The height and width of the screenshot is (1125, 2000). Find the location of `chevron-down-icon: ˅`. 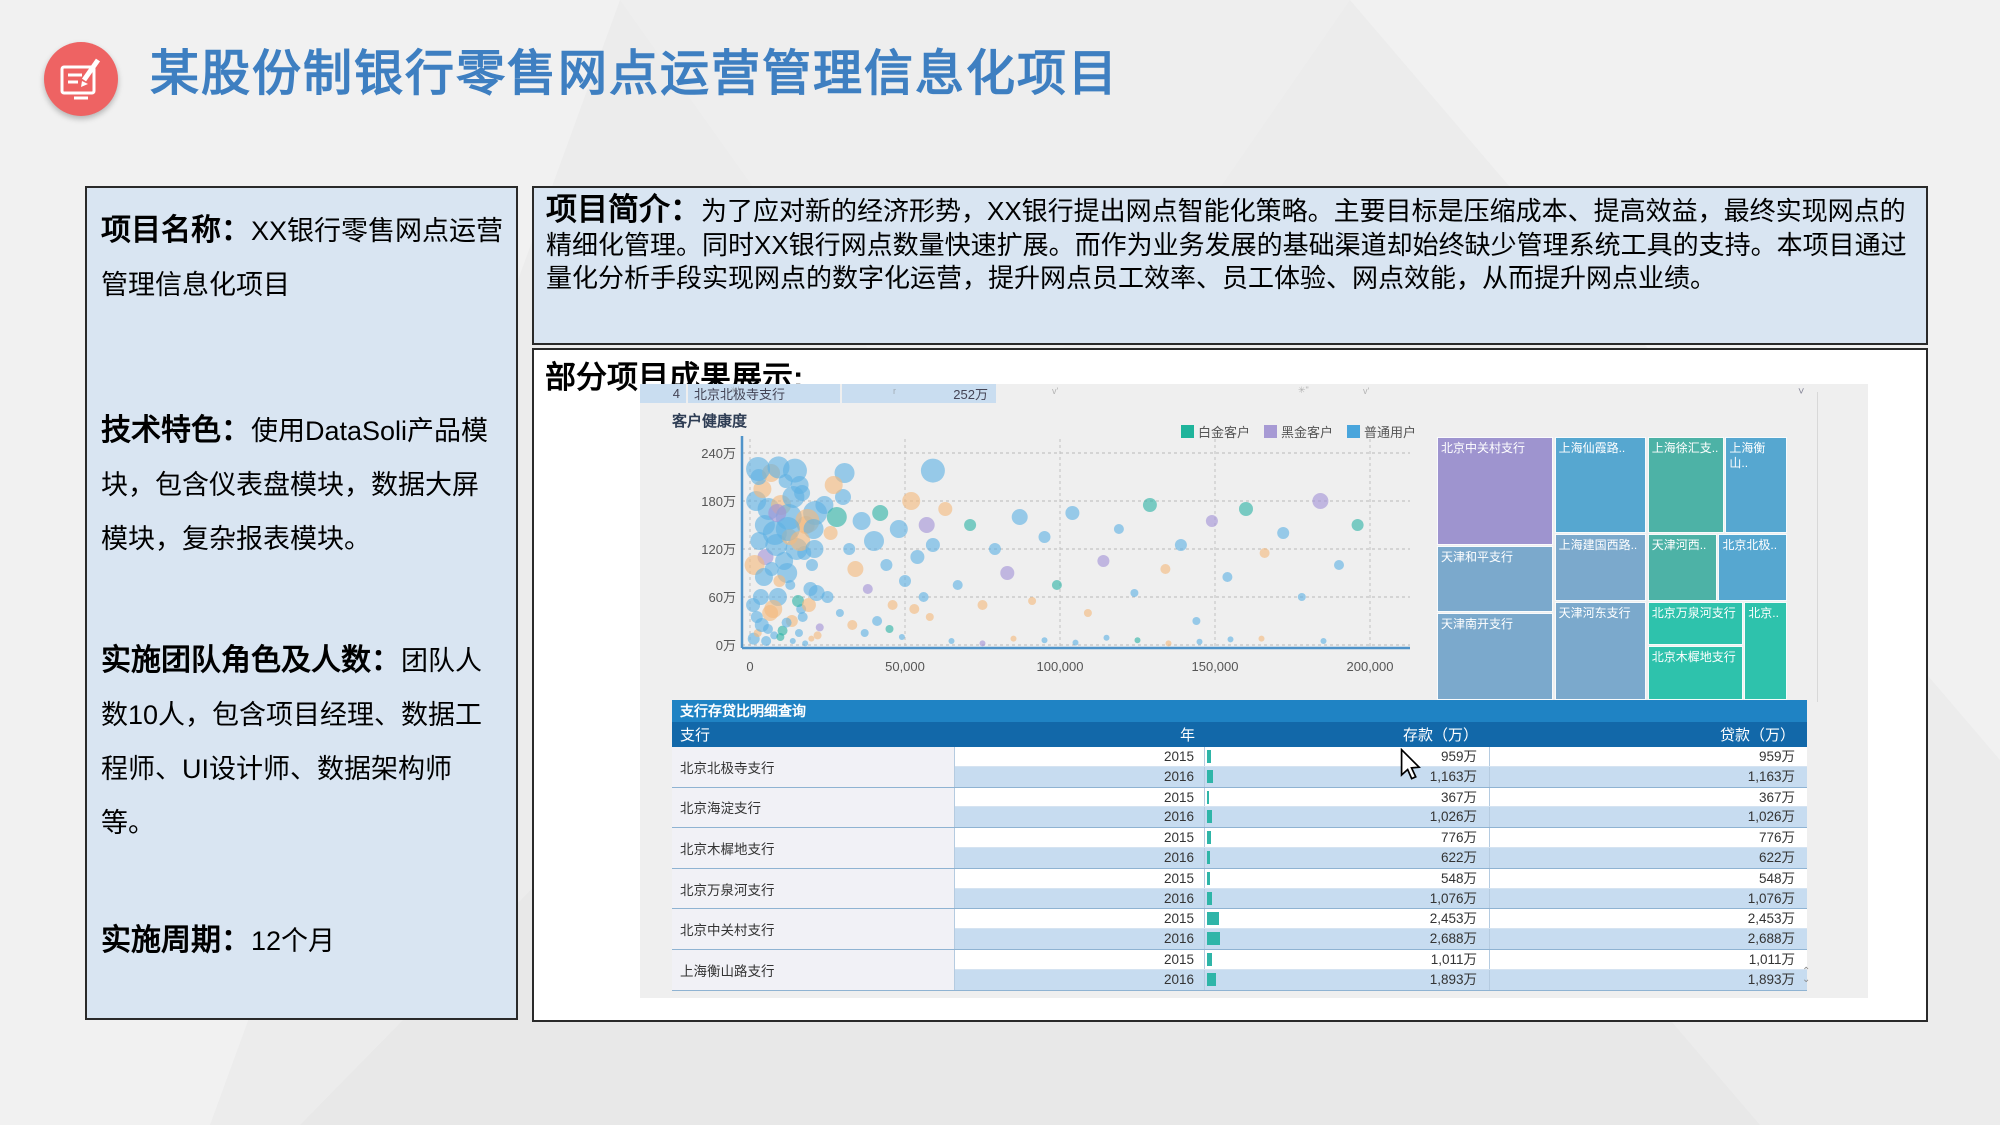

chevron-down-icon: ˅ is located at coordinates (1801, 392).